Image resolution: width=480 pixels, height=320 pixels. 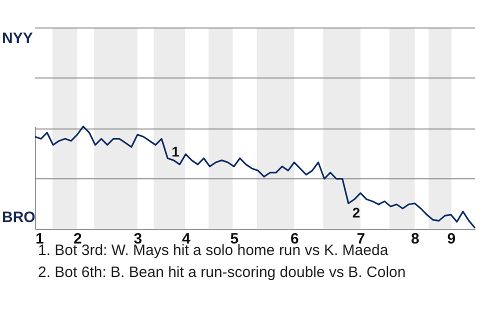 What do you see at coordinates (294, 239) in the screenshot?
I see `x-tick-label: 6` at bounding box center [294, 239].